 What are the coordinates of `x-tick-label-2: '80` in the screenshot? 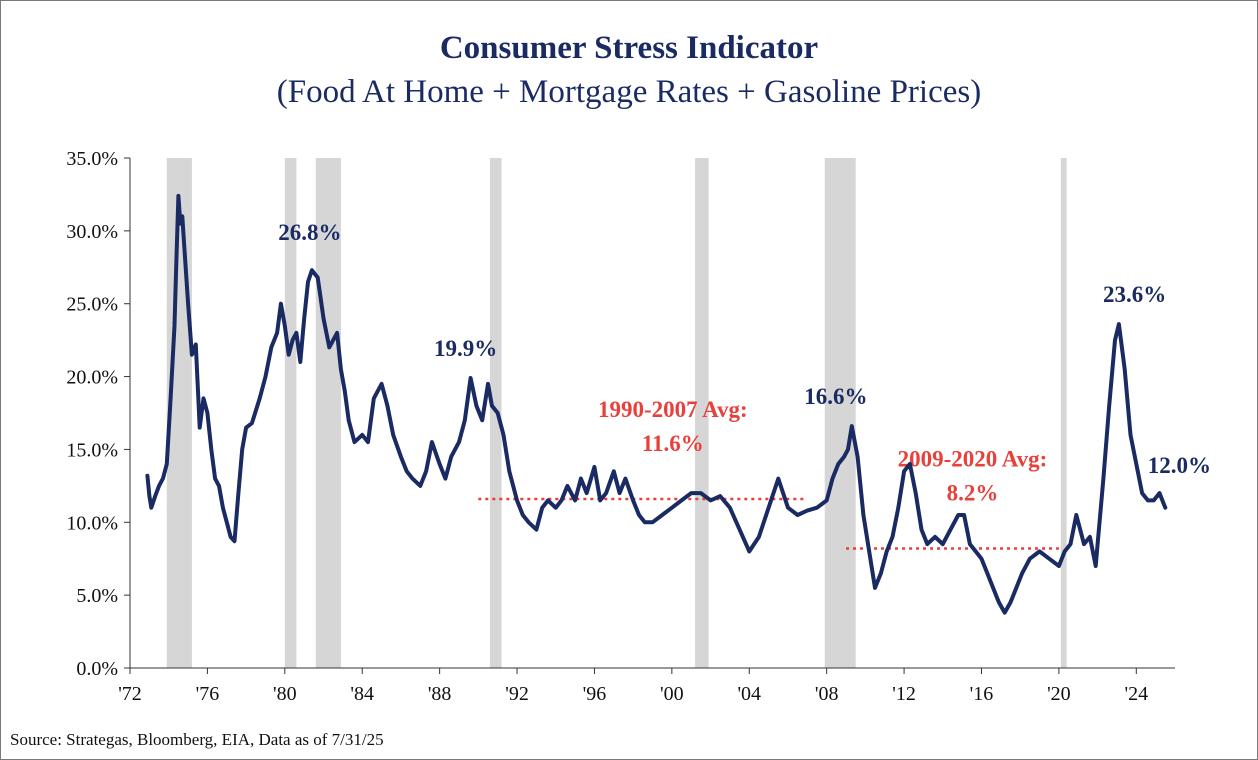 It's located at (285, 694).